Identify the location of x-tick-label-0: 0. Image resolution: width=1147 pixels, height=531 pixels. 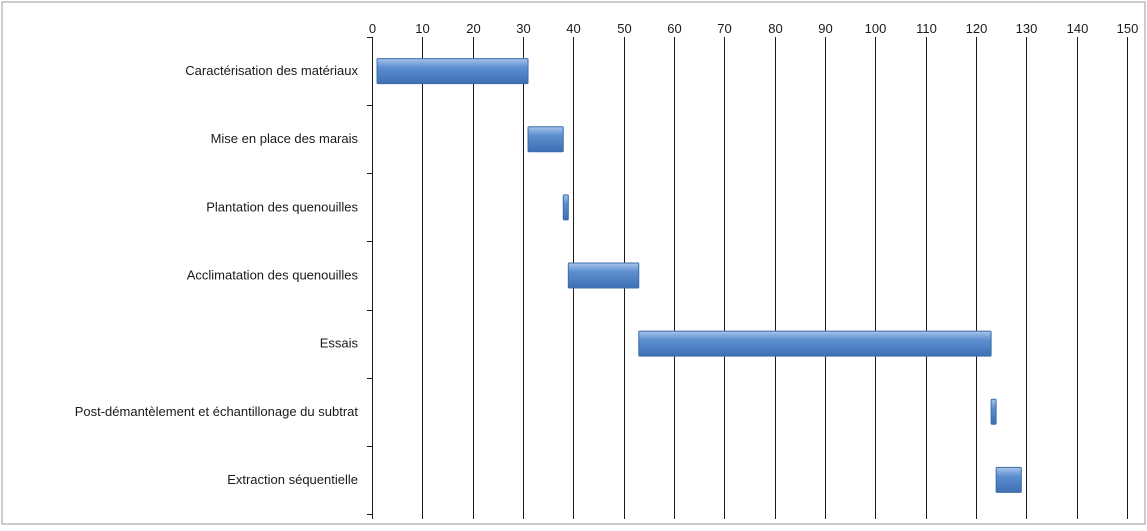
(372, 28).